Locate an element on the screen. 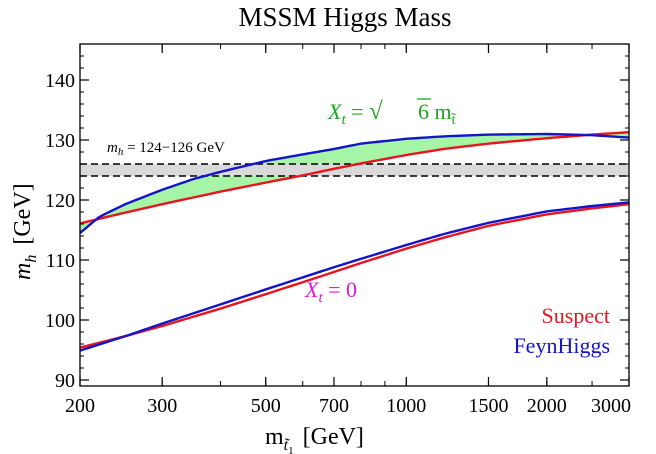 The width and height of the screenshot is (656, 454). svg-text: Xt = √ is located at coordinates (355, 113).